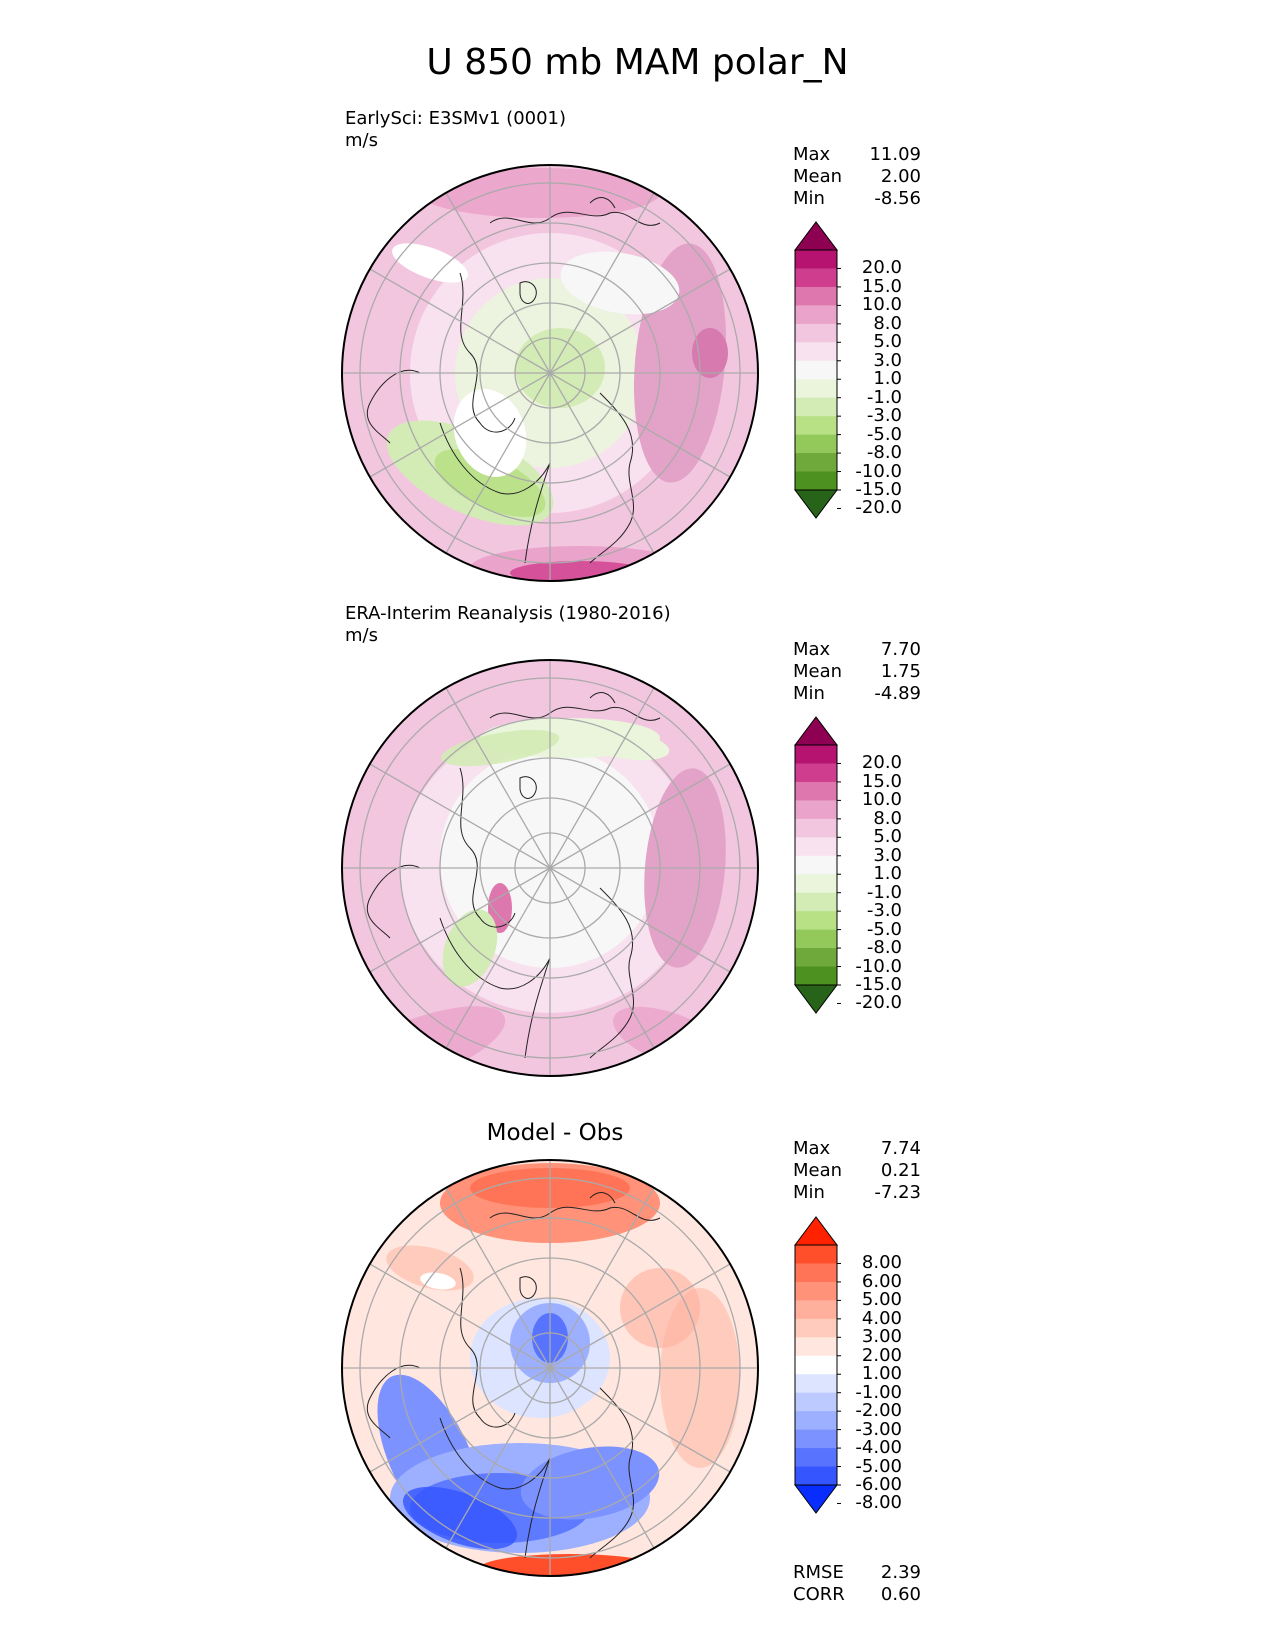  What do you see at coordinates (878, 1429) in the screenshot?
I see `colorbar-tick-label: -3.00` at bounding box center [878, 1429].